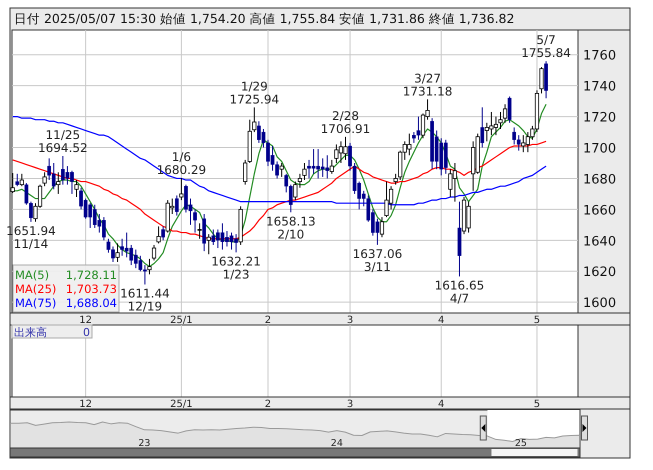 The width and height of the screenshot is (653, 470). What do you see at coordinates (290, 234) in the screenshot?
I see `annotation: 2/10` at bounding box center [290, 234].